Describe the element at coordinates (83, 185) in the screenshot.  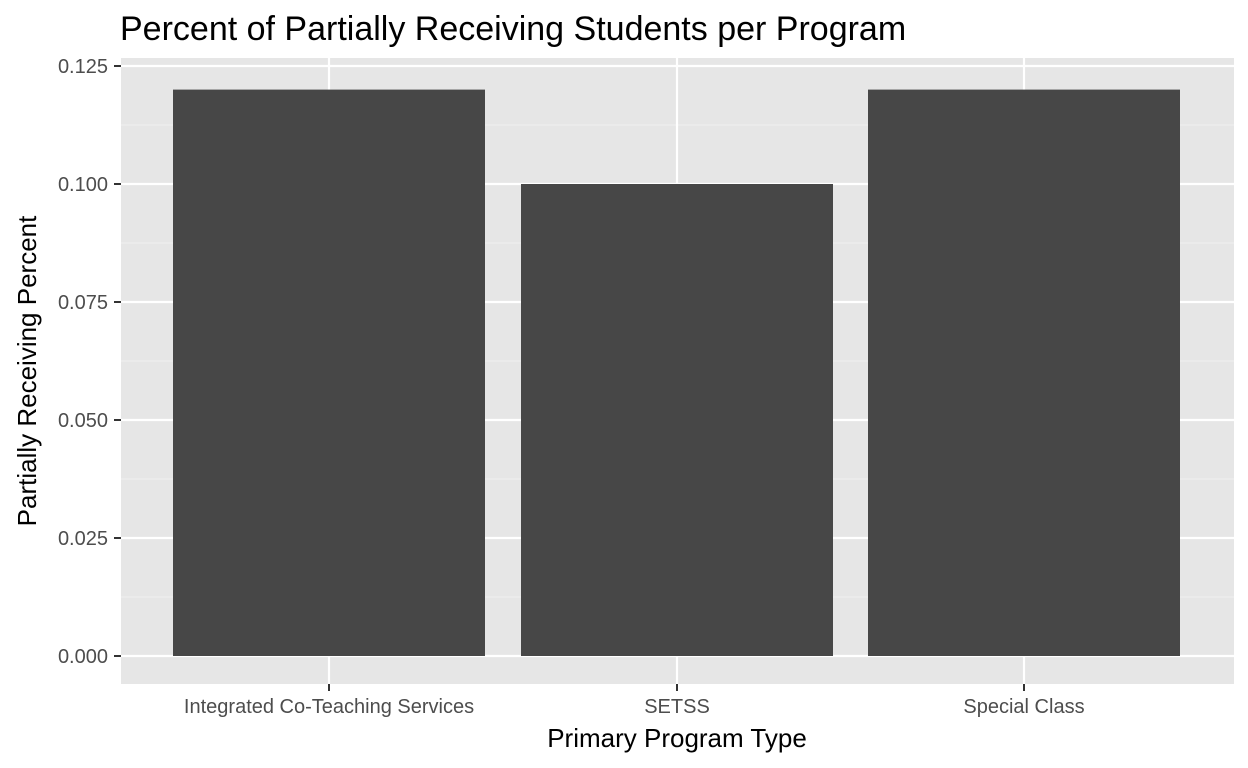
I see `y-tick-label: 0.100` at that location.